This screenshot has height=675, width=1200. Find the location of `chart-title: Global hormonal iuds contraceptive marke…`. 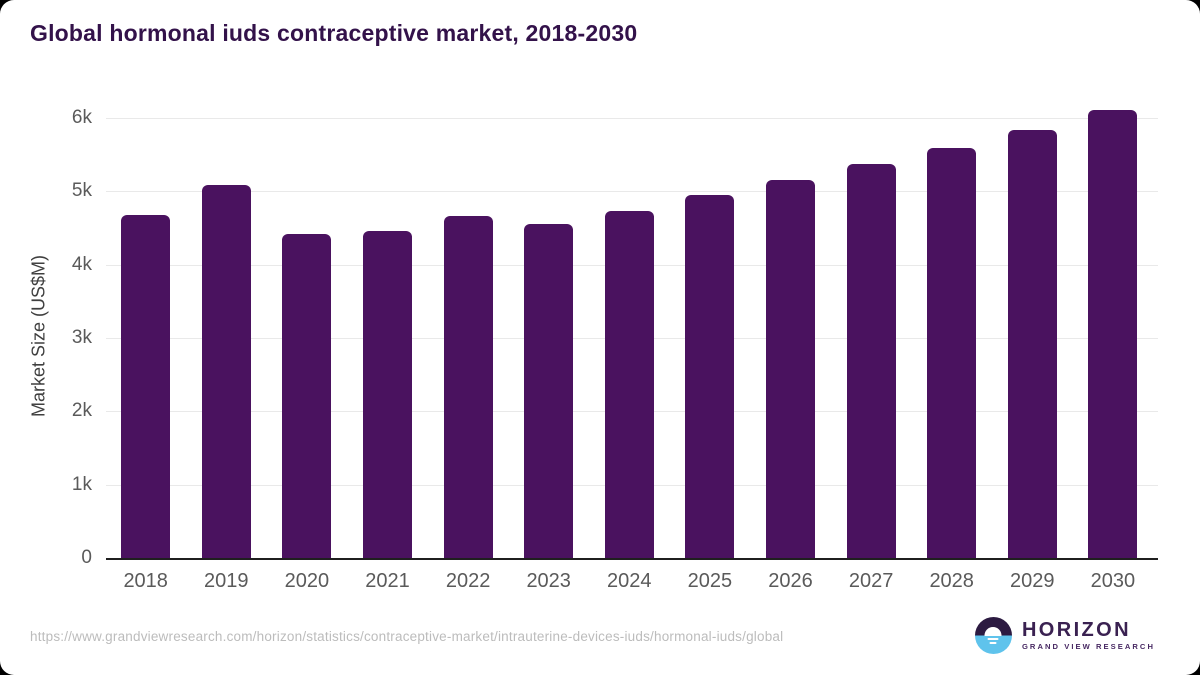

chart-title: Global hormonal iuds contraceptive marke… is located at coordinates (334, 33).